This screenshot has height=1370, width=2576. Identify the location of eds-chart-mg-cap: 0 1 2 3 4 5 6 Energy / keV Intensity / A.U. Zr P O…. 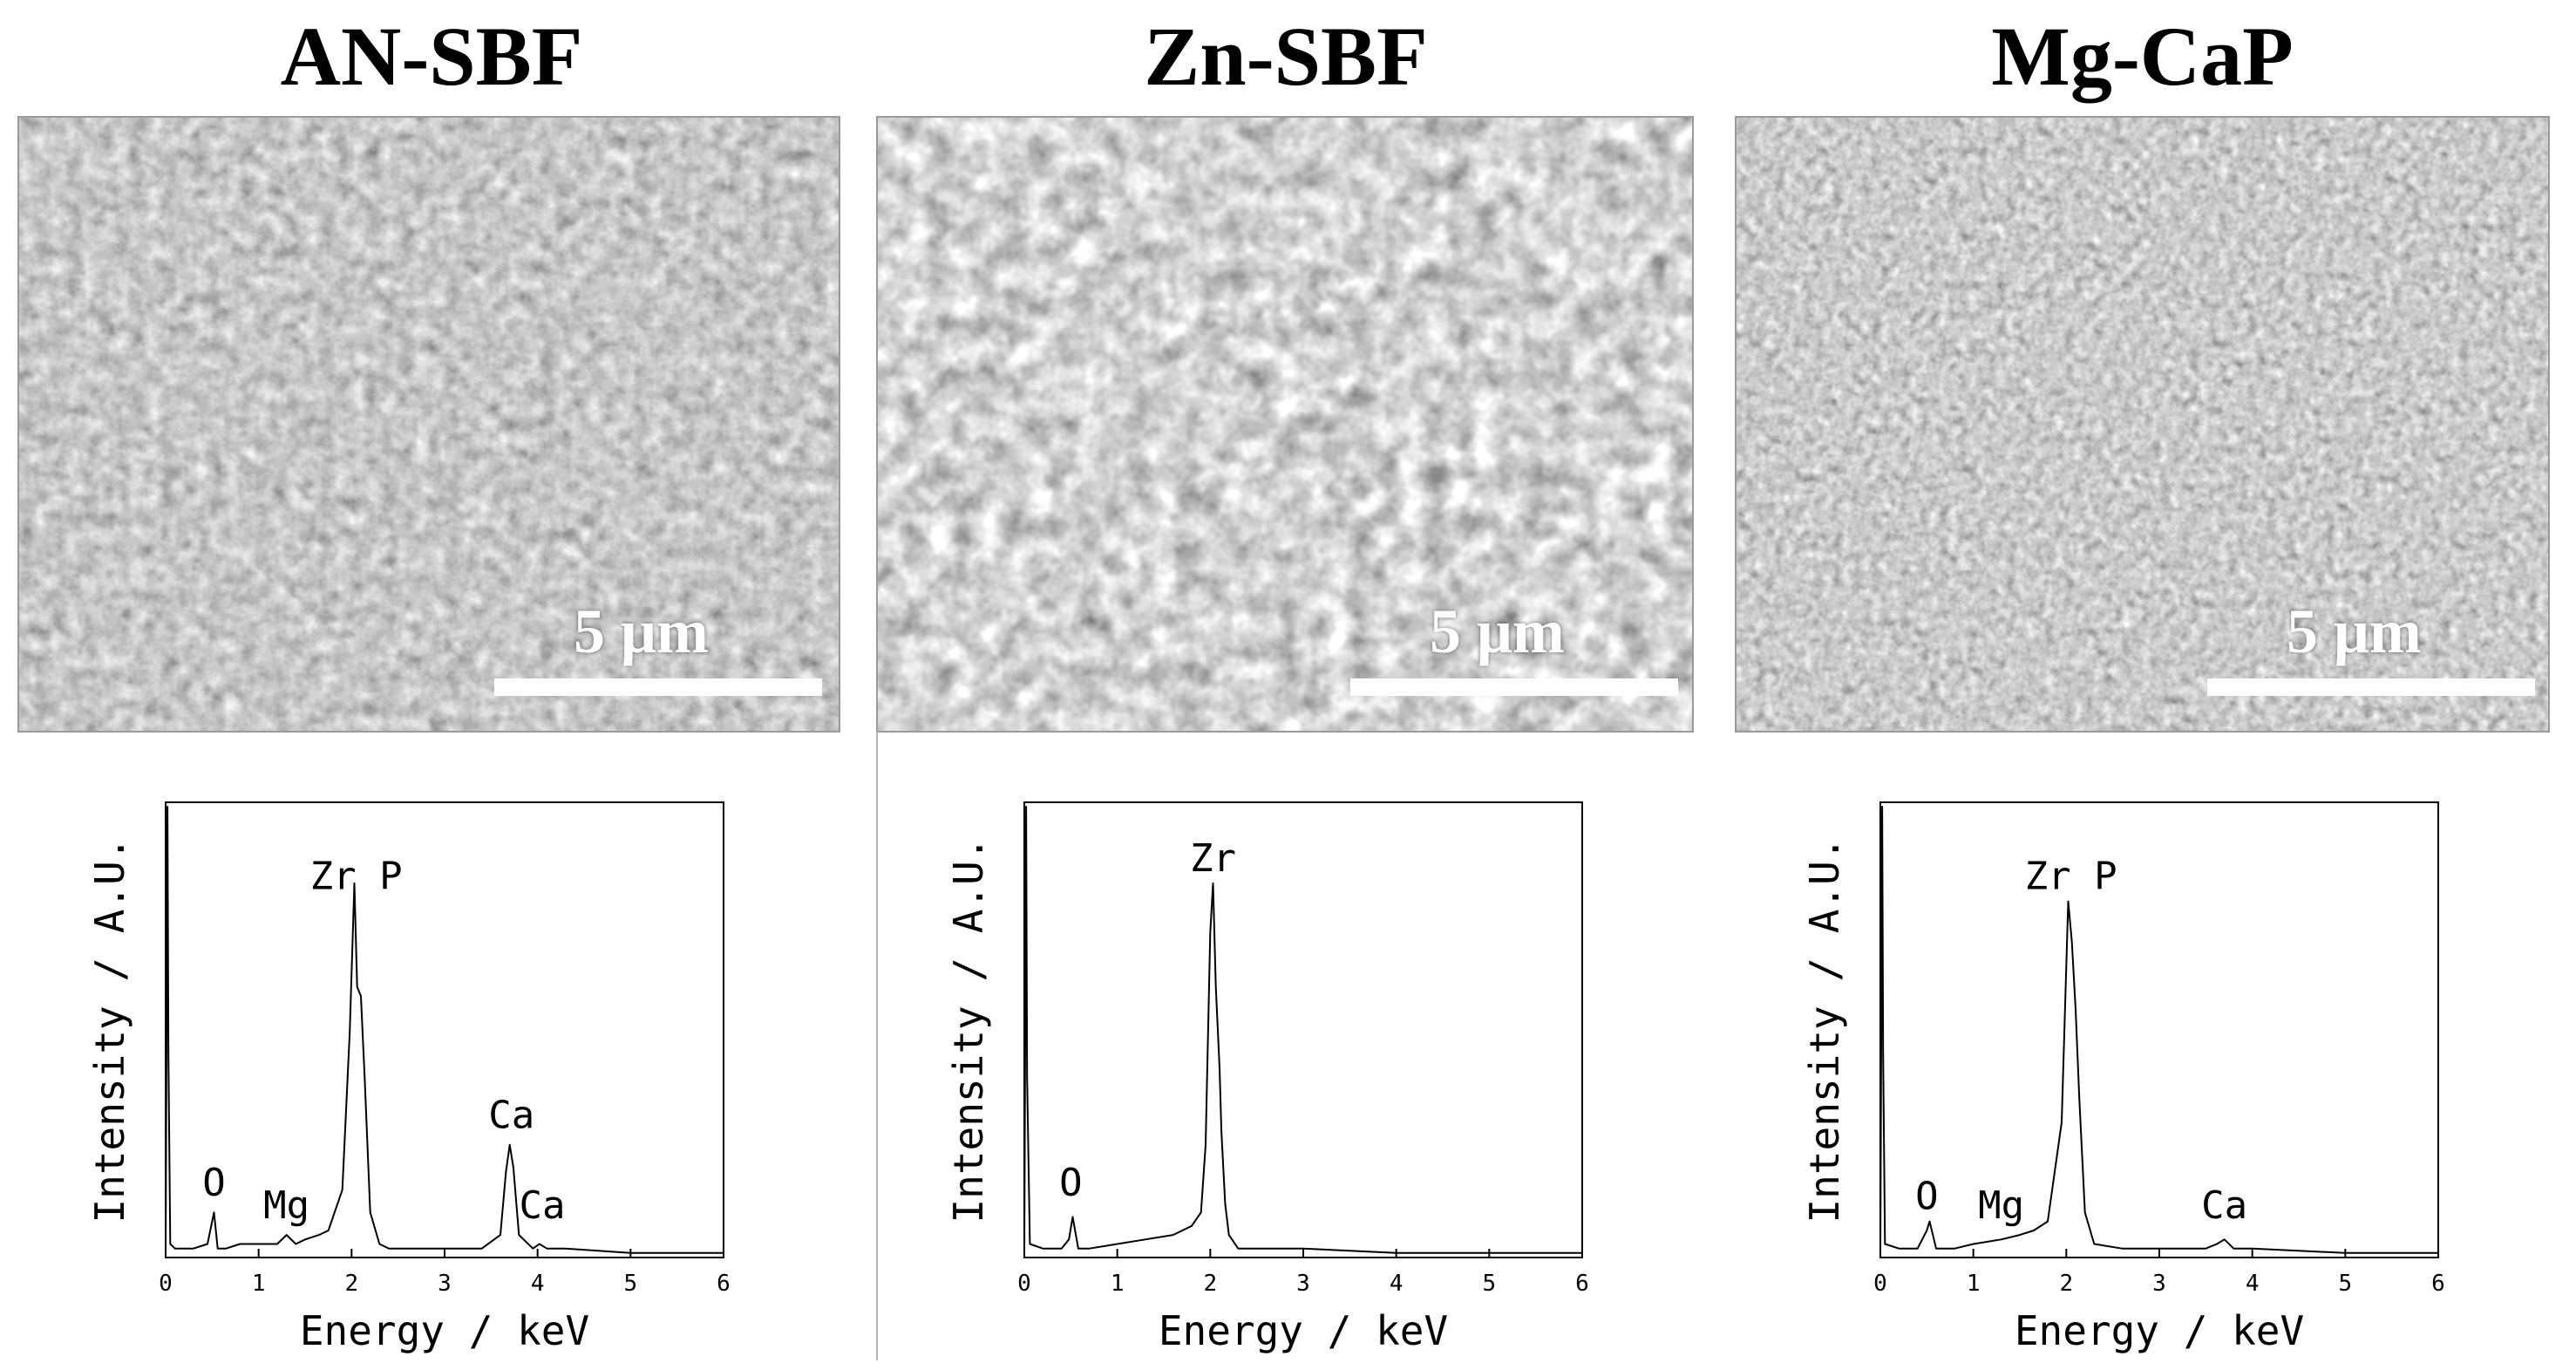
(2123, 1077).